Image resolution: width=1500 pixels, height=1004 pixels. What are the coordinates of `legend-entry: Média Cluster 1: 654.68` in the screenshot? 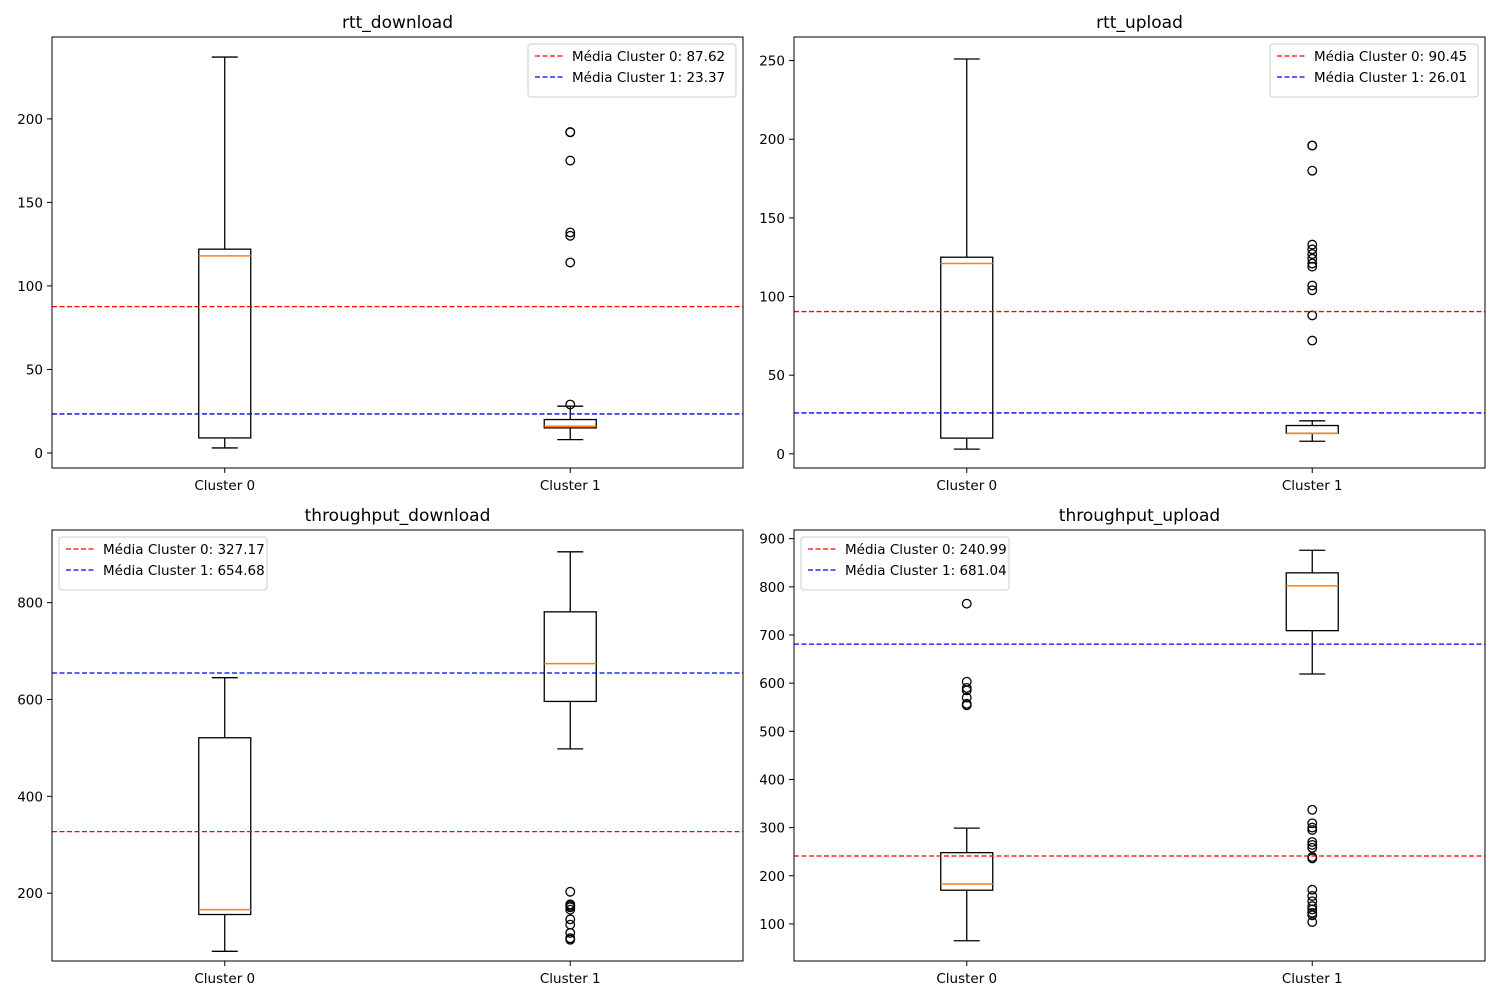 It's located at (184, 571).